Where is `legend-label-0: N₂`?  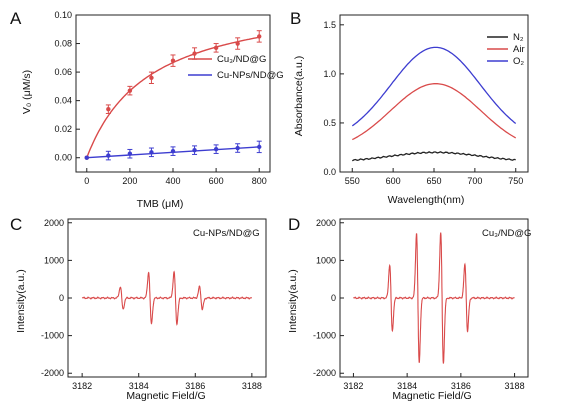
legend-label-0: N₂ is located at coordinates (518, 37).